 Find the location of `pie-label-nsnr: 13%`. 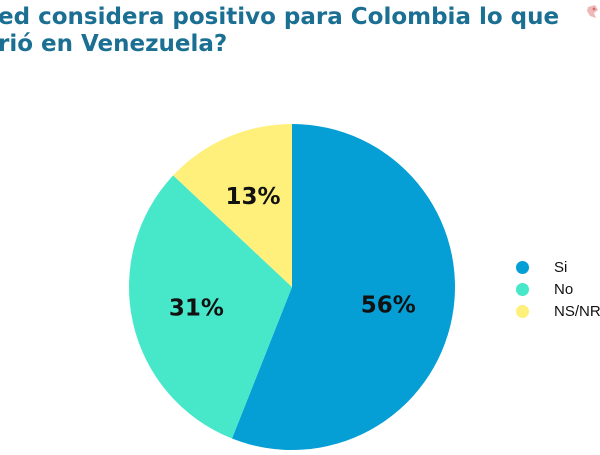

pie-label-nsnr: 13% is located at coordinates (253, 197).